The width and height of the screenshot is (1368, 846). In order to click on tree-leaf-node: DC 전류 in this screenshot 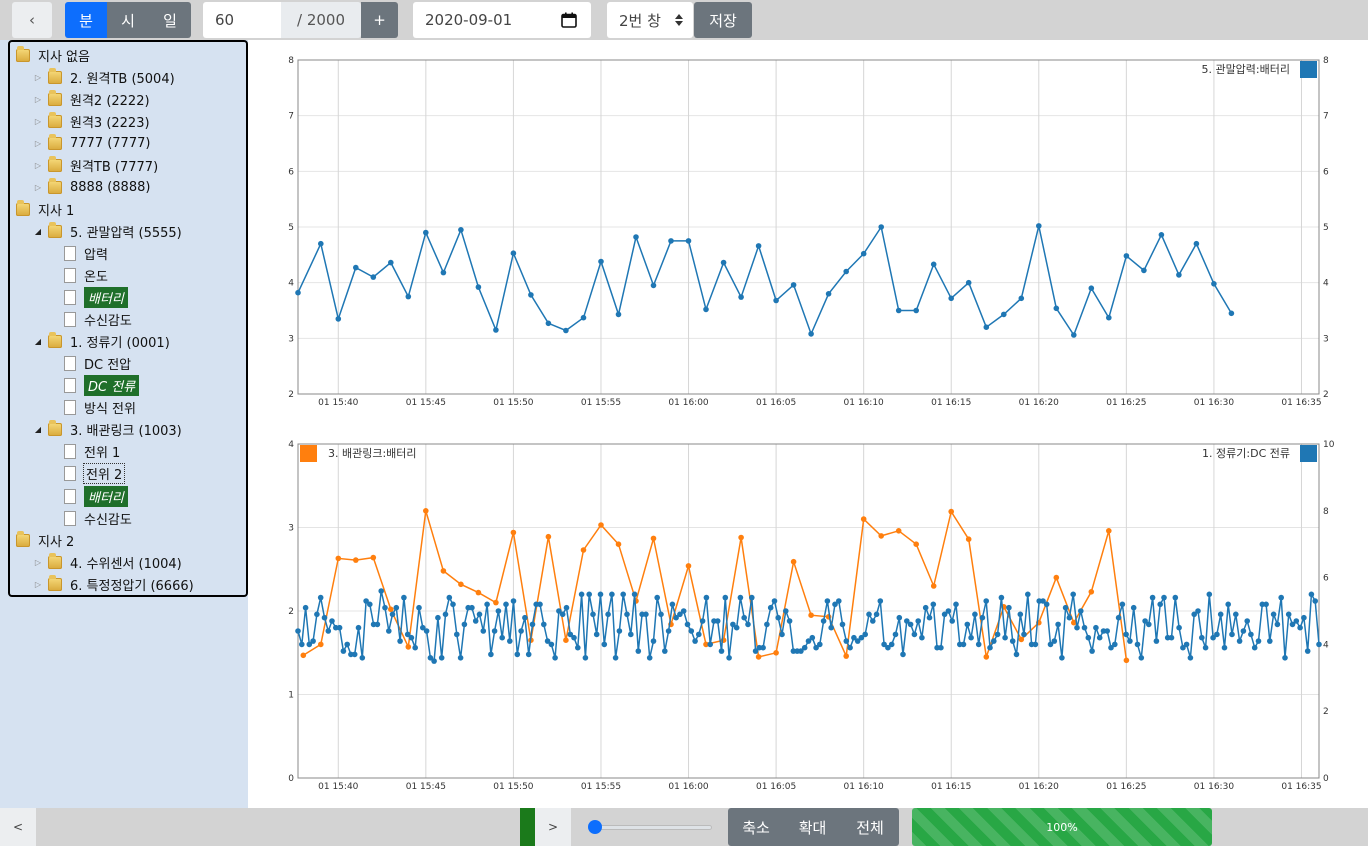, I will do `click(102, 386)`.